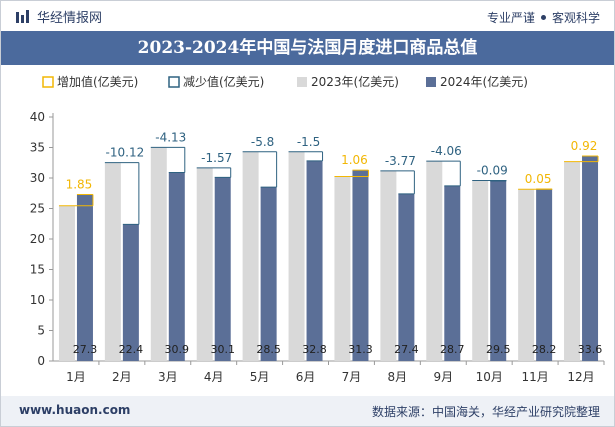  What do you see at coordinates (452, 349) in the screenshot?
I see `bar-2024-value-label: 28.7` at bounding box center [452, 349].